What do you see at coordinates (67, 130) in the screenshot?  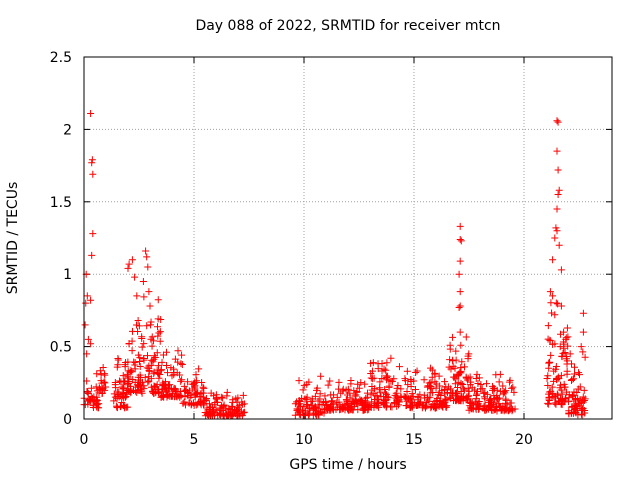 I see `y-tick-label: 2` at bounding box center [67, 130].